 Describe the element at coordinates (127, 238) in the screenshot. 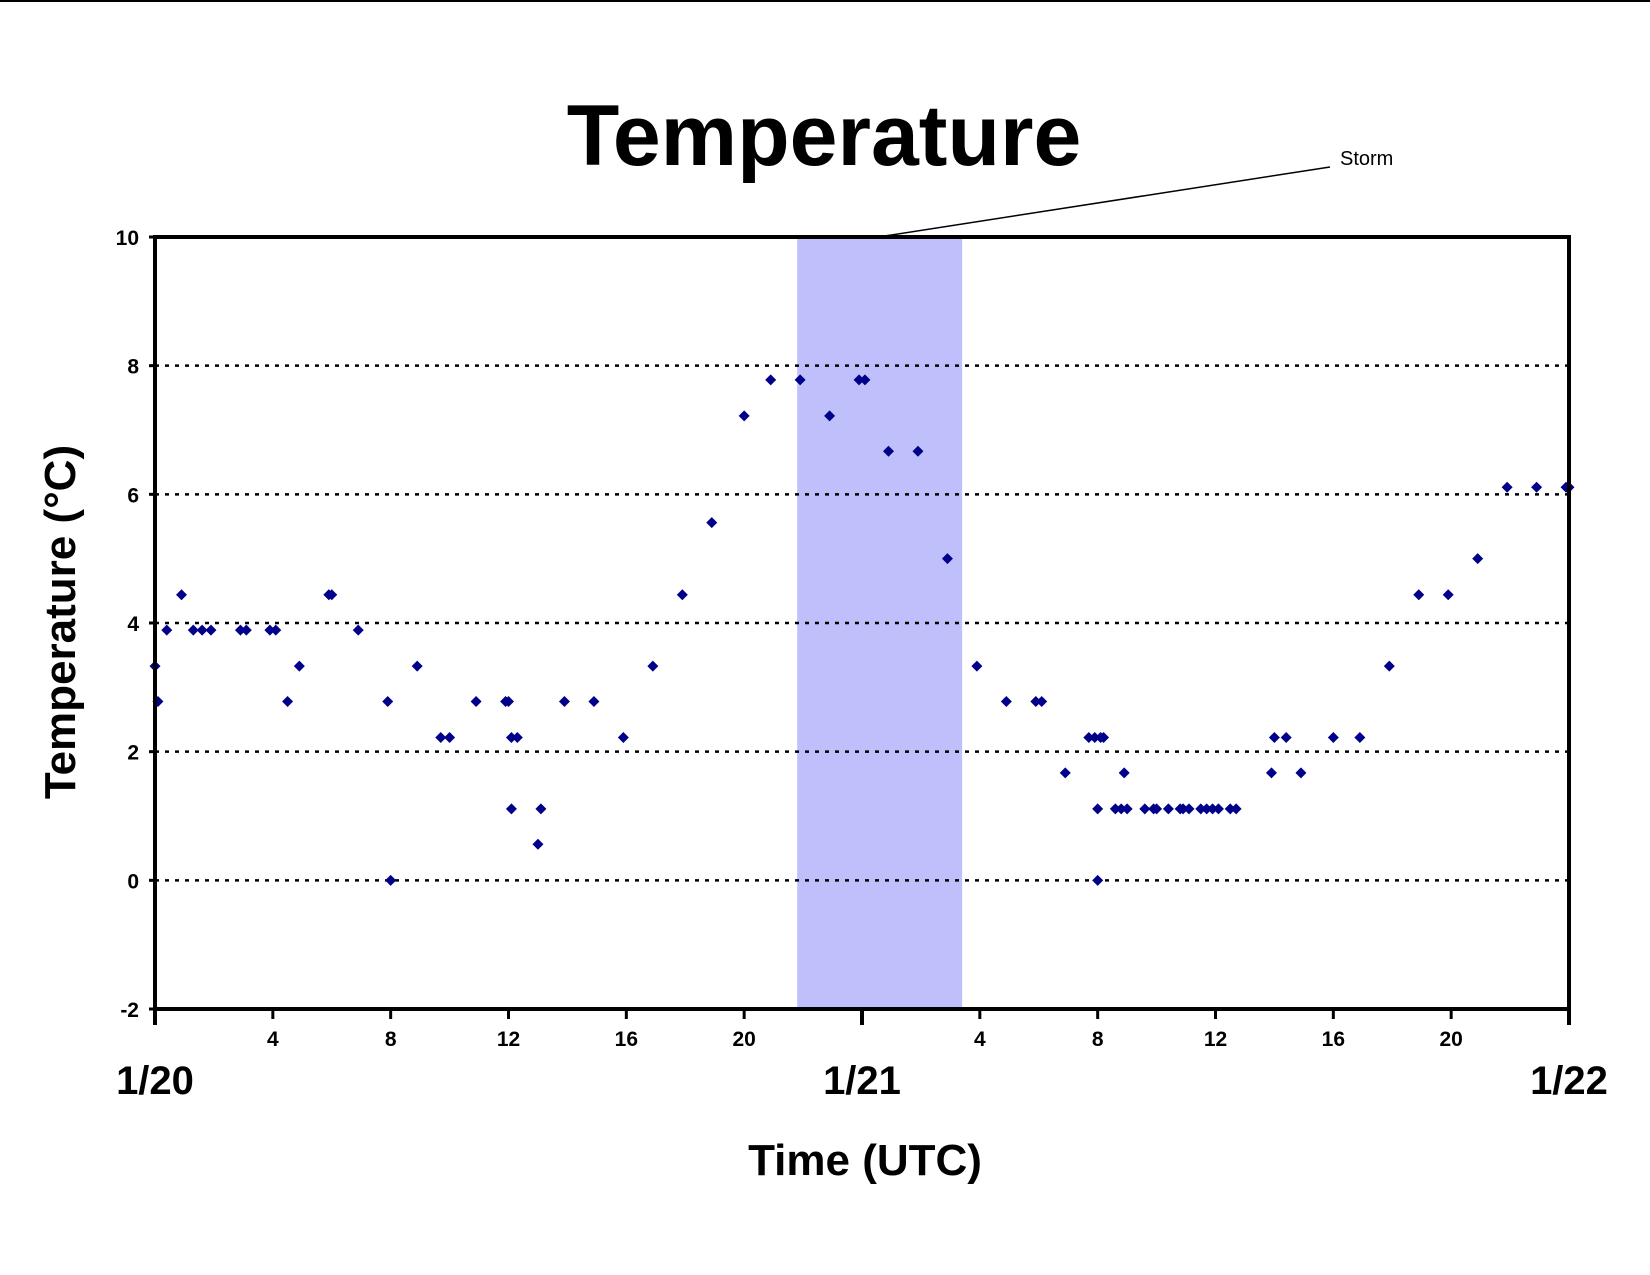

I see `y-tick-label: 10` at that location.